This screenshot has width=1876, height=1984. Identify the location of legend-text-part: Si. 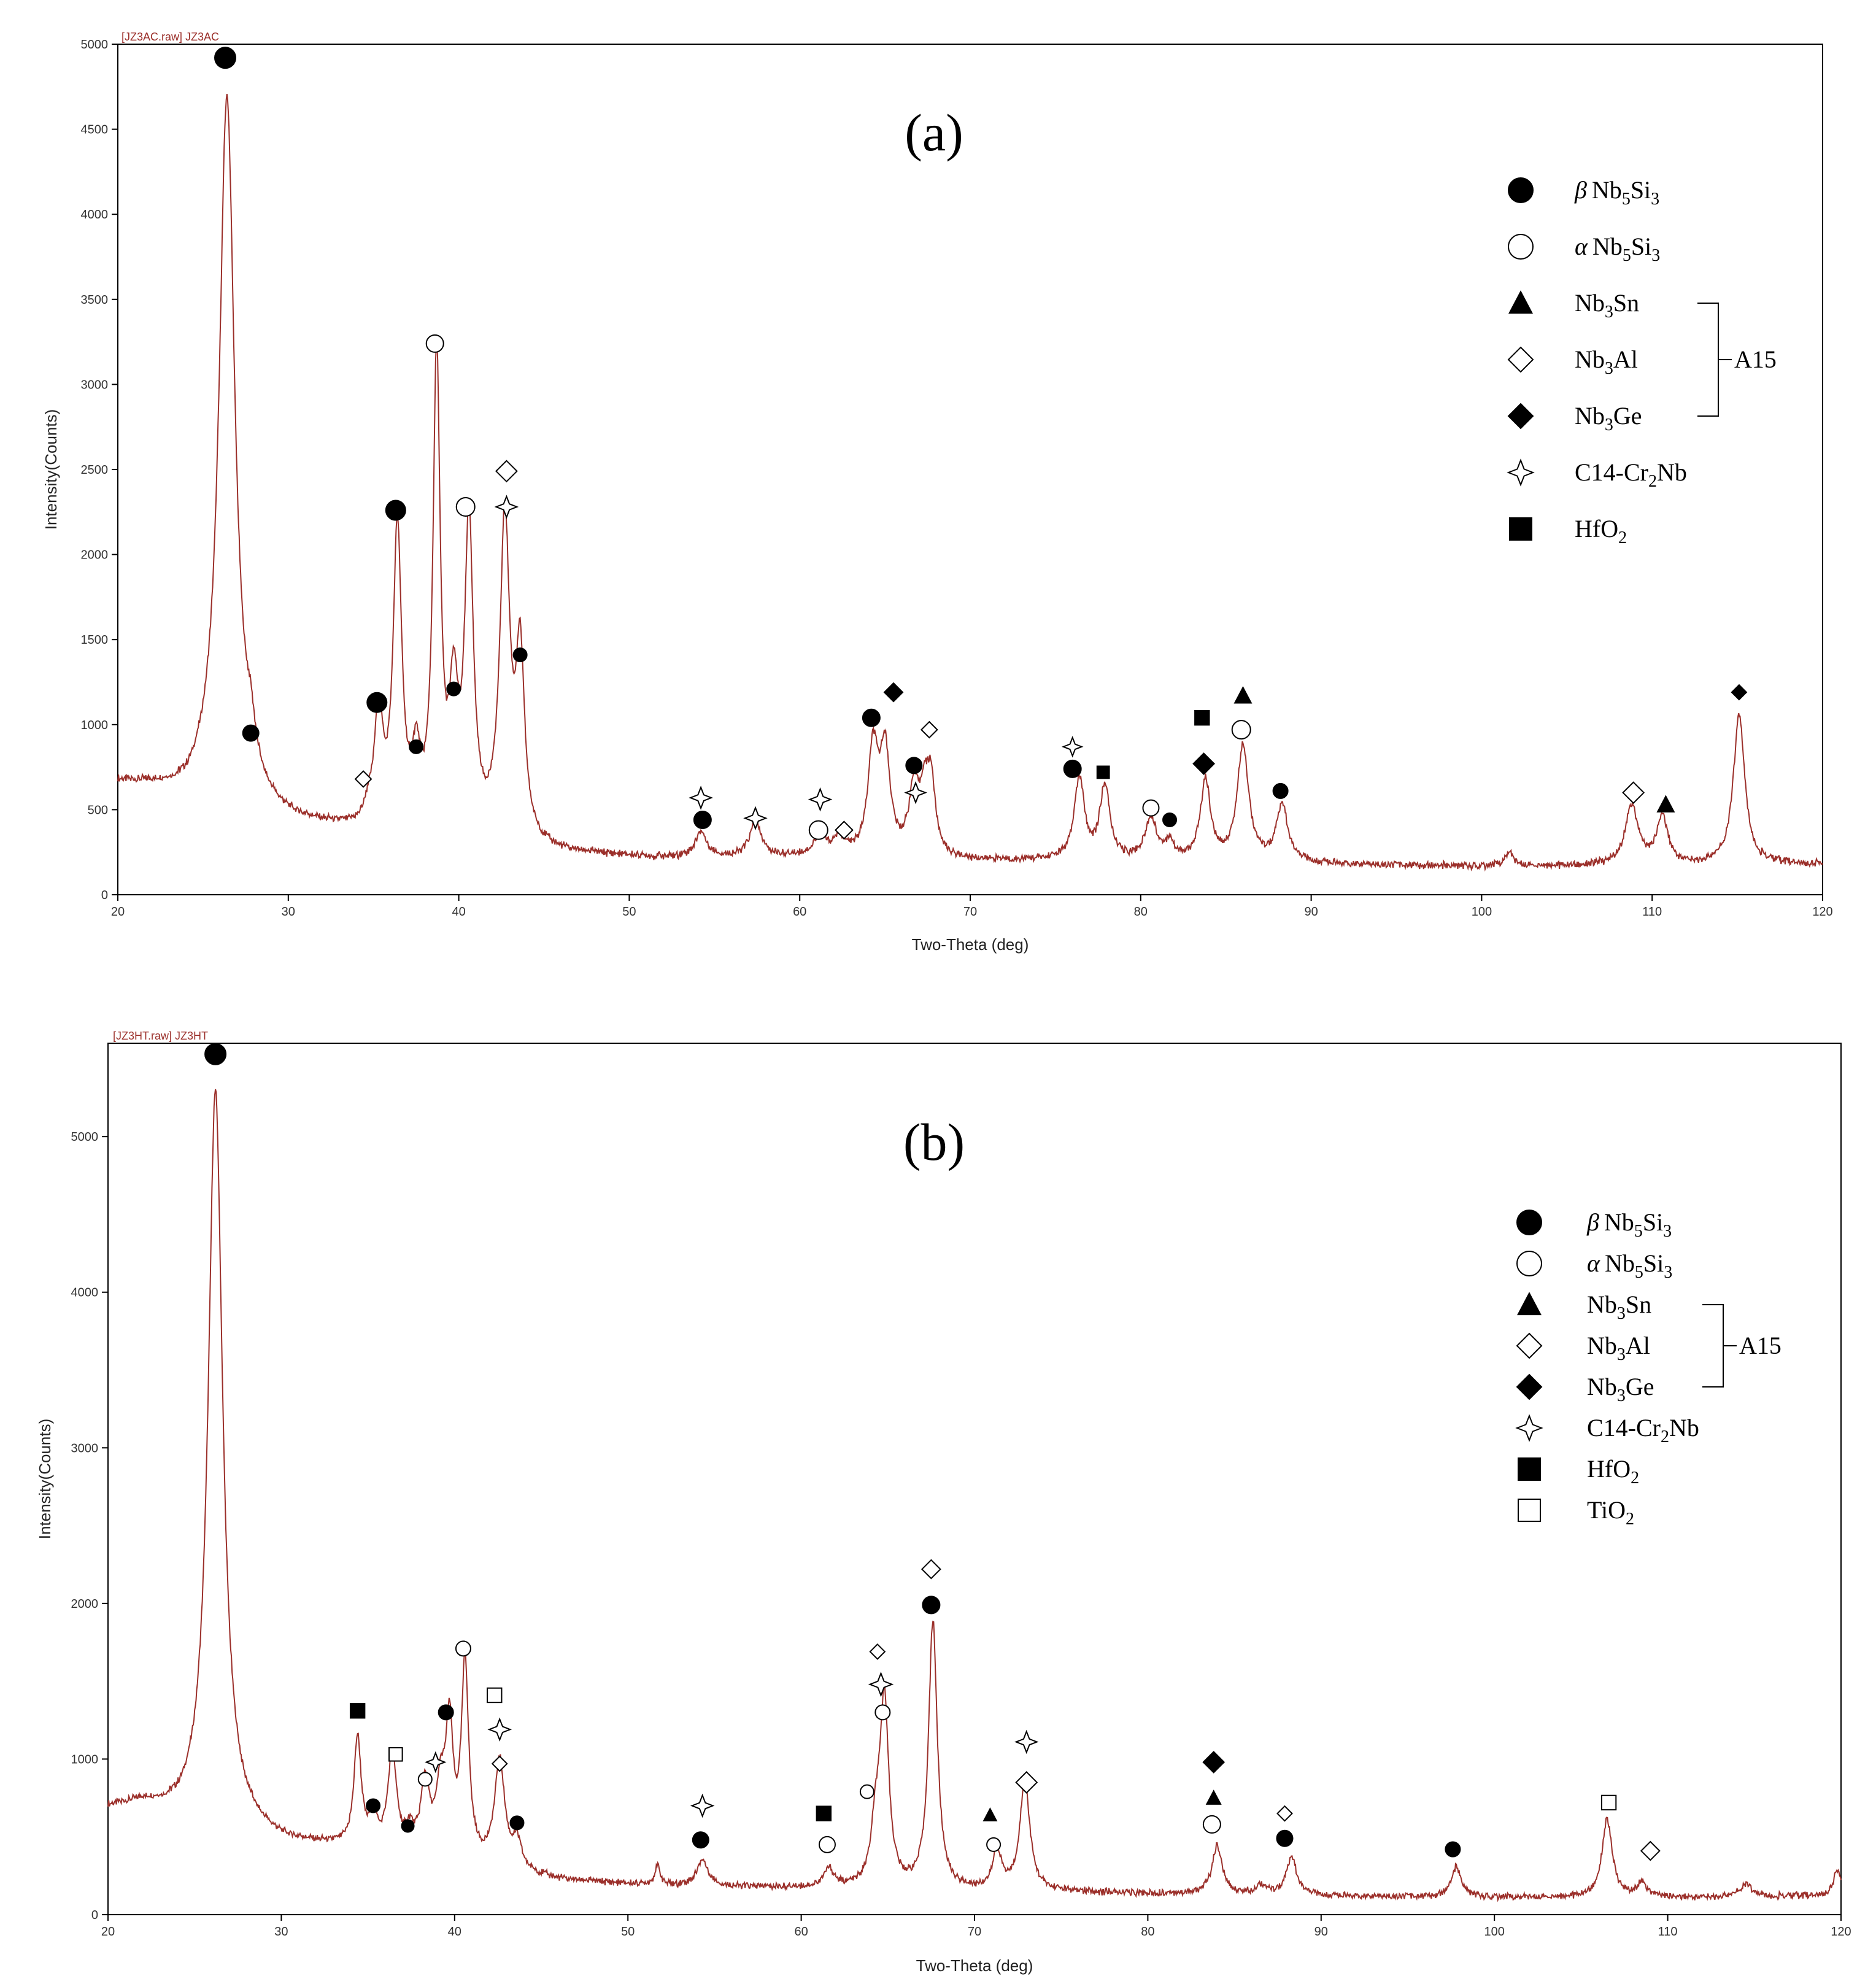
(1653, 1263).